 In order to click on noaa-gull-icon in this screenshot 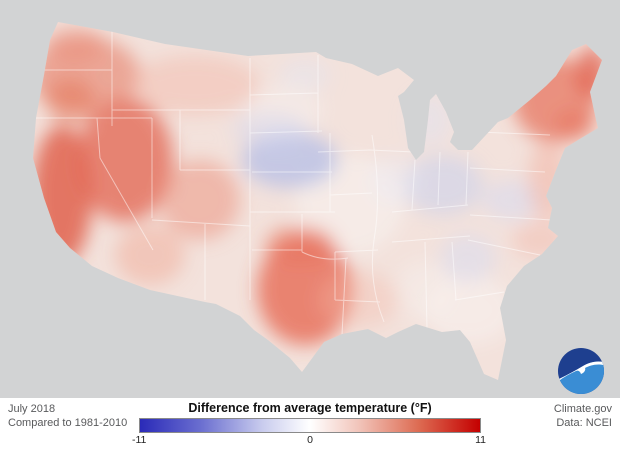, I will do `click(581, 372)`.